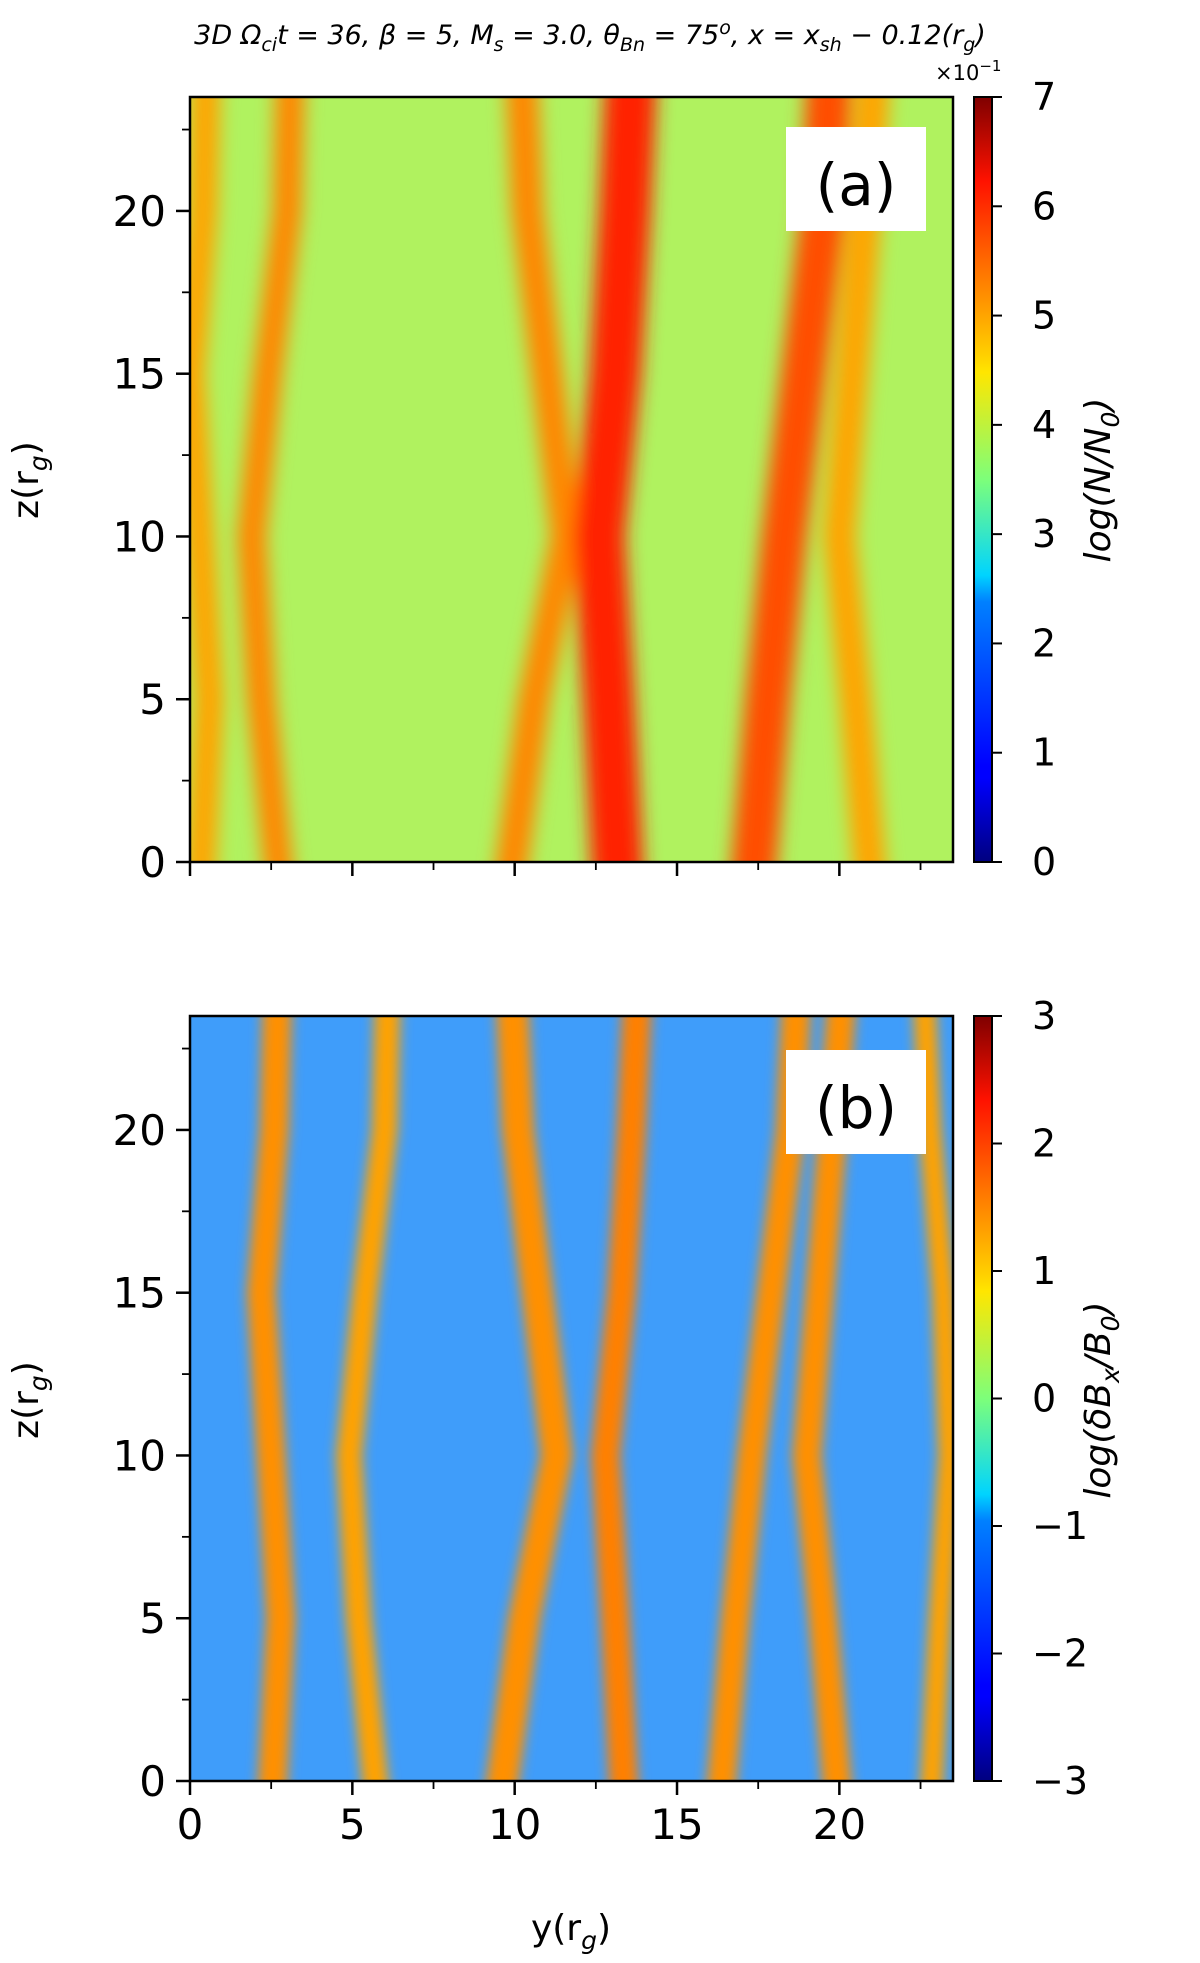  I want to click on colorbar-tick-label: −2, so click(1060, 1654).